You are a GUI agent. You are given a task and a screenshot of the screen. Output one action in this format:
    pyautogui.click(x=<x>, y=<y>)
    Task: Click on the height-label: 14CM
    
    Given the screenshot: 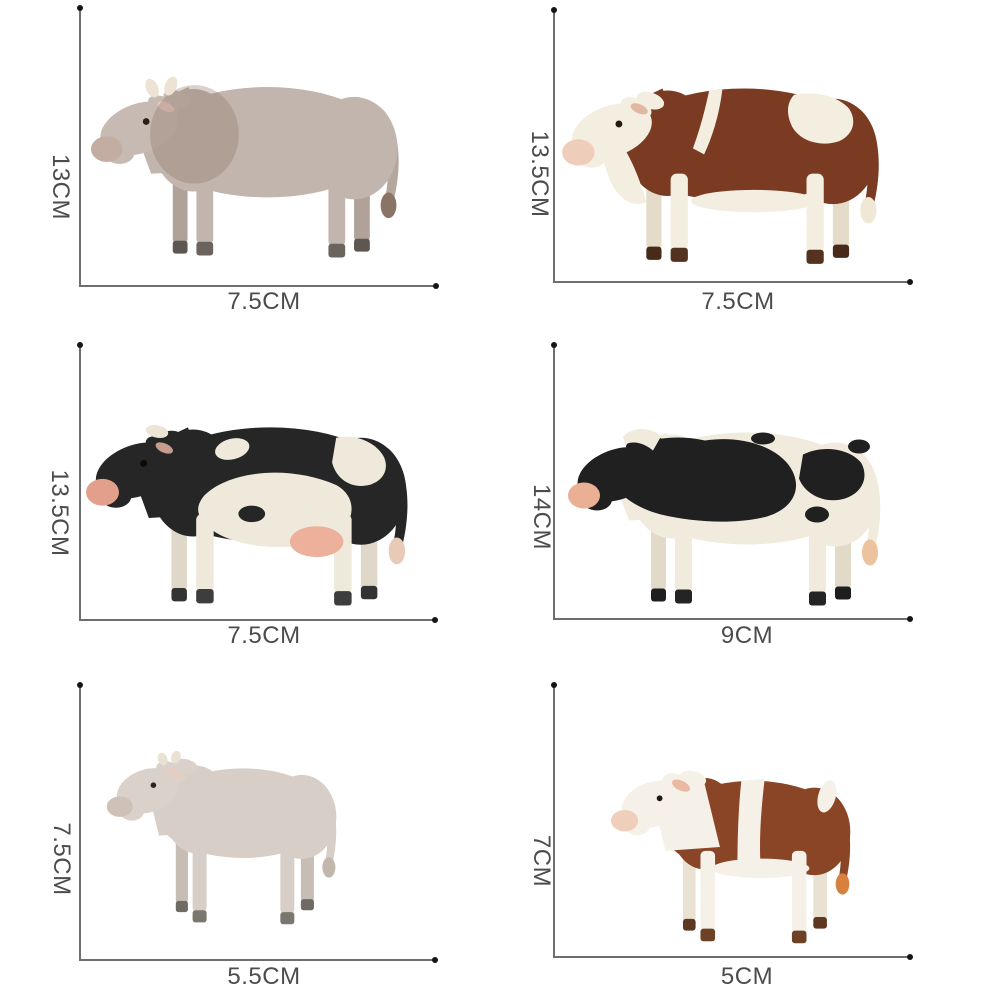 What is the action you would take?
    pyautogui.click(x=541, y=517)
    